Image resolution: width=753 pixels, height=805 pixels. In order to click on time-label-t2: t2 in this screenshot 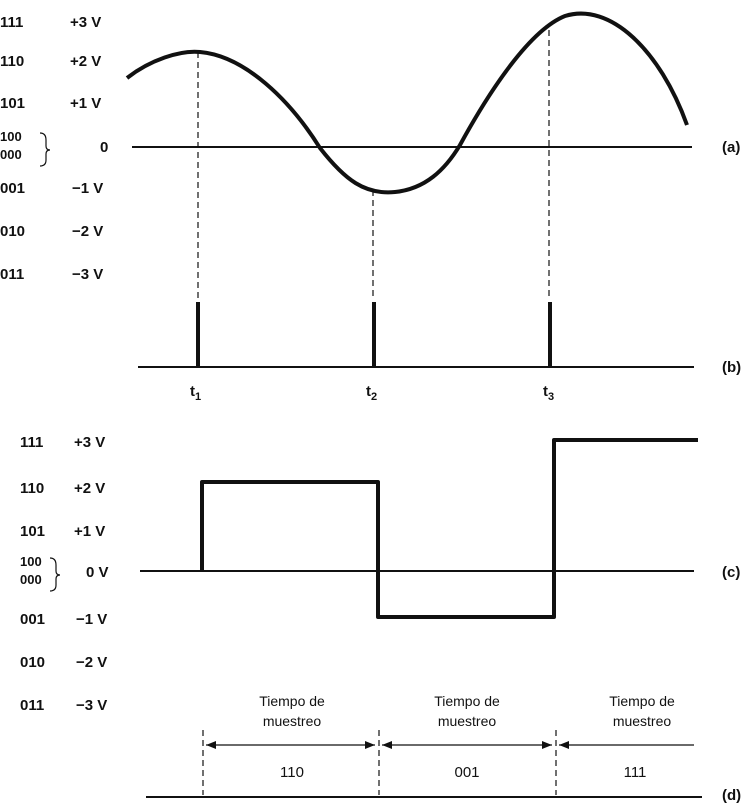, I will do `click(371, 393)`.